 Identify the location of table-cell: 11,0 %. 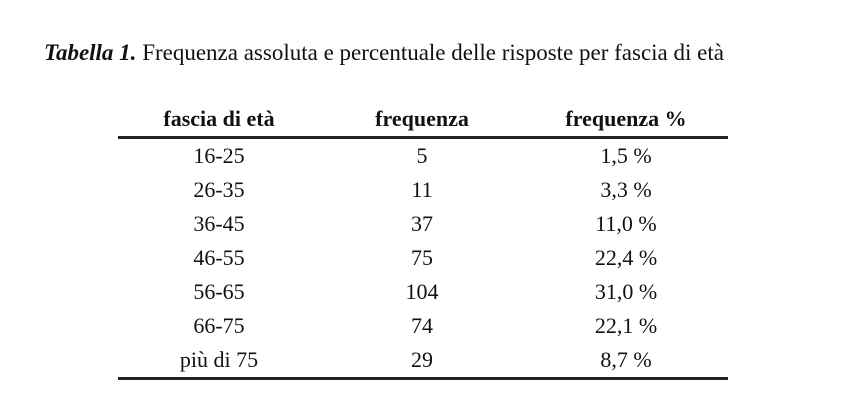
(626, 223).